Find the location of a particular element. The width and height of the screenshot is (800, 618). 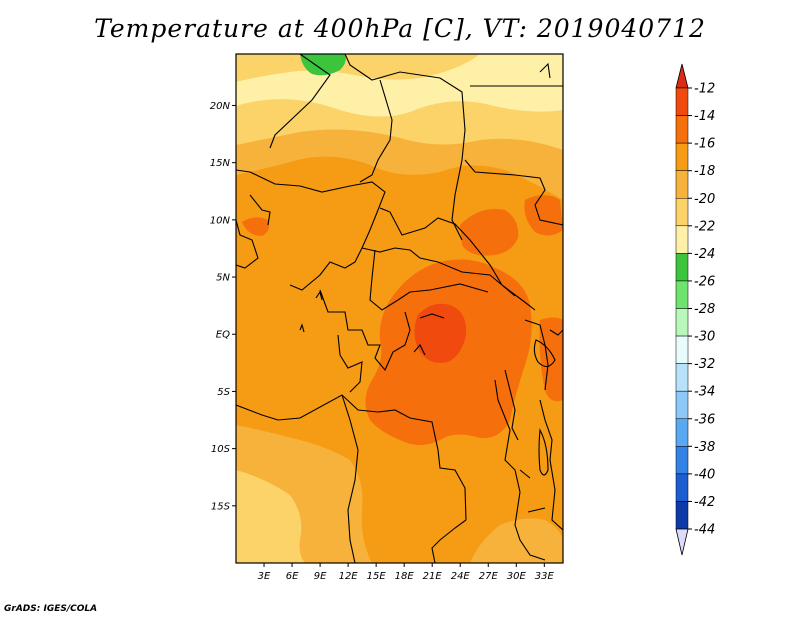

field-deep-orange-west is located at coordinates (256, 226).